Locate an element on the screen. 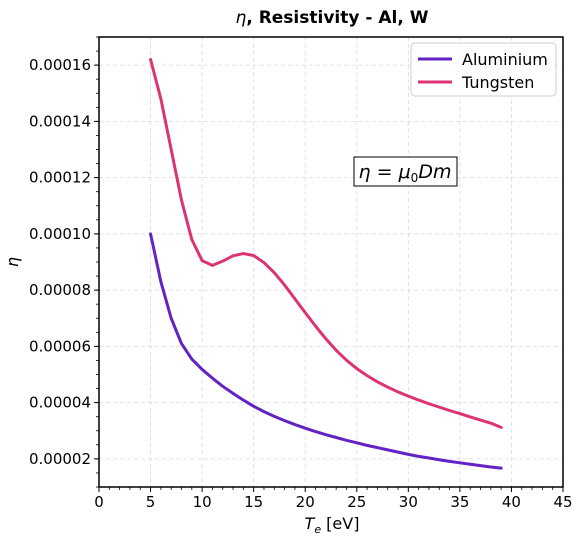  y-tick-label: 0.00002 is located at coordinates (60, 459).